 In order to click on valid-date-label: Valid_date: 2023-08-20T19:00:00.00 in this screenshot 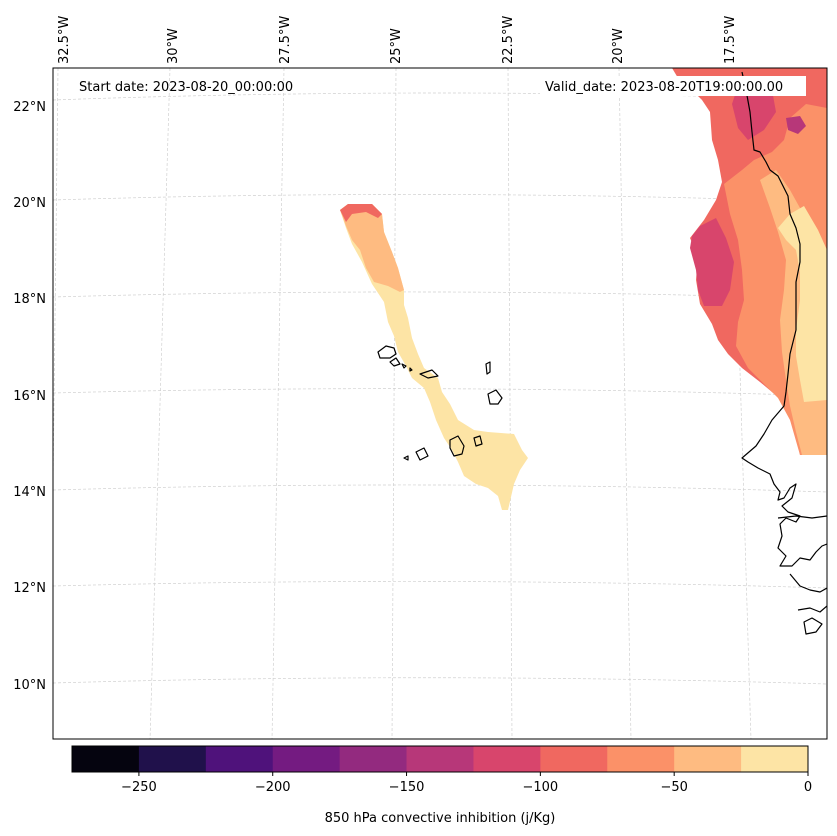, I will do `click(664, 87)`.